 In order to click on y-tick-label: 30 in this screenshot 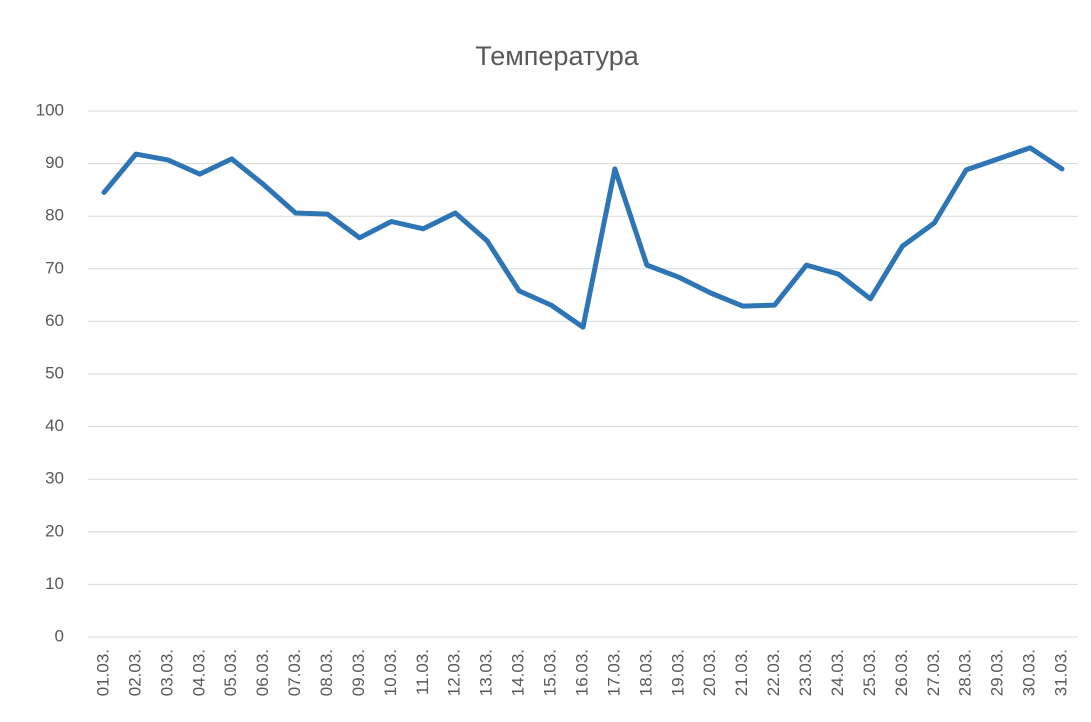, I will do `click(54, 478)`.